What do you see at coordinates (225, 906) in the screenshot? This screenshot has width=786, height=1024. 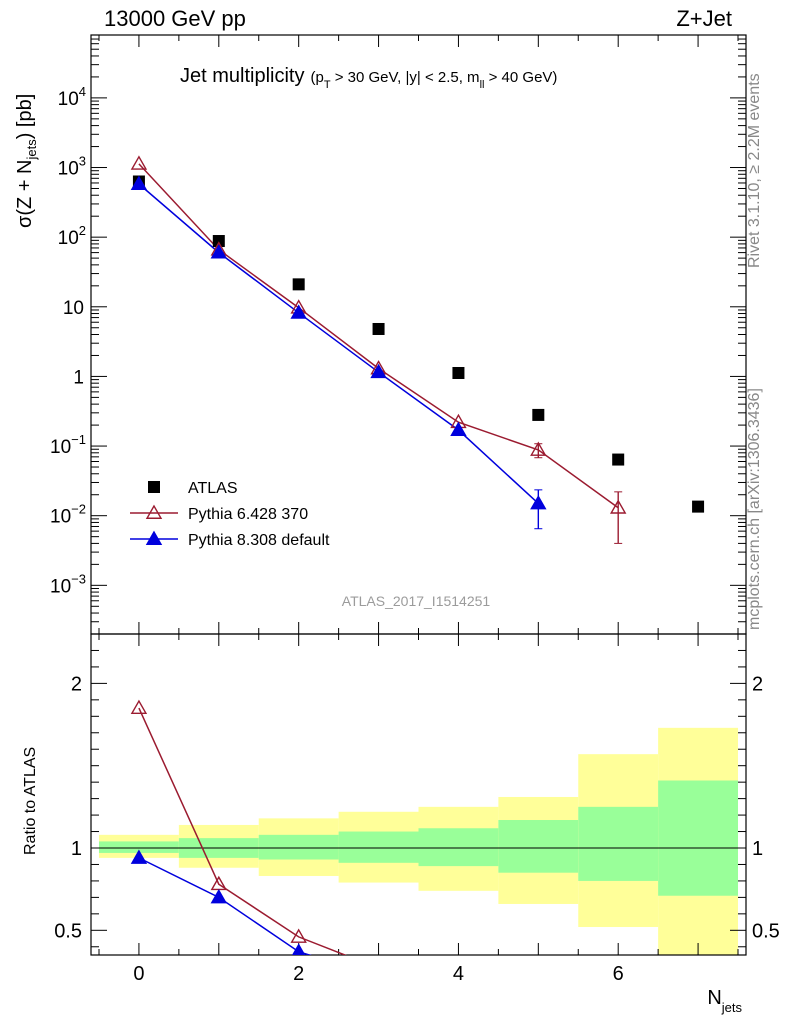 I see `ratio-line-pythia8` at bounding box center [225, 906].